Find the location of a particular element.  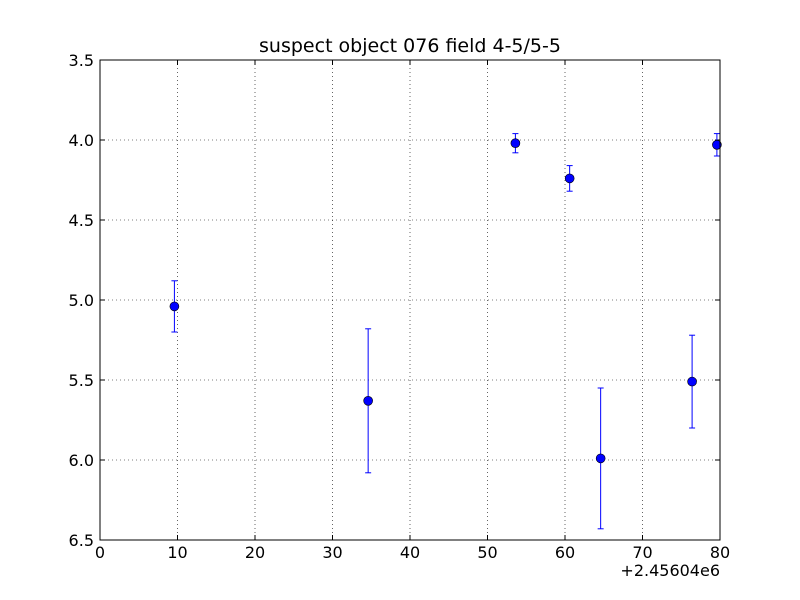

x-offset-label: +2.45604e6 is located at coordinates (670, 570).